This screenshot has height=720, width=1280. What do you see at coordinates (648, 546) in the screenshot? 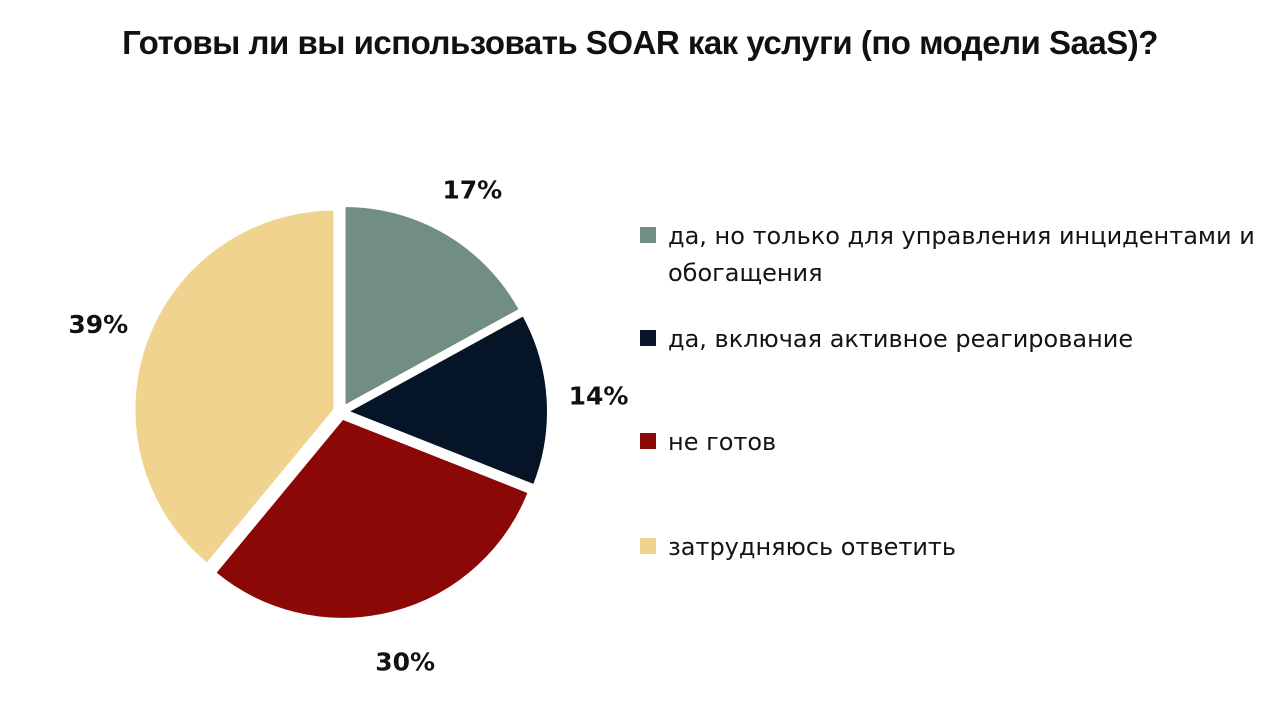
I see `legend-swatch-hard-to-answer` at bounding box center [648, 546].